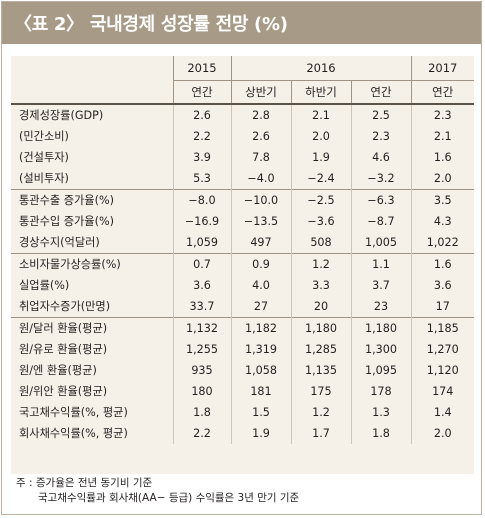 The width and height of the screenshot is (485, 518). I want to click on row-label: 원/위안 환율(평균), so click(63, 391).